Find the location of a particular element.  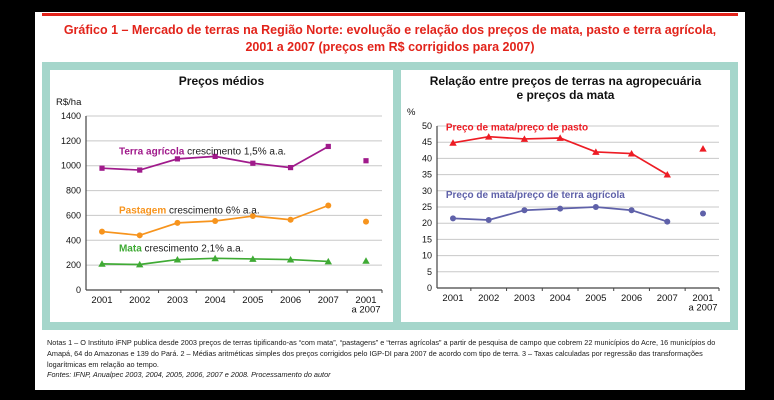

svg-text: 35 is located at coordinates (427, 175).